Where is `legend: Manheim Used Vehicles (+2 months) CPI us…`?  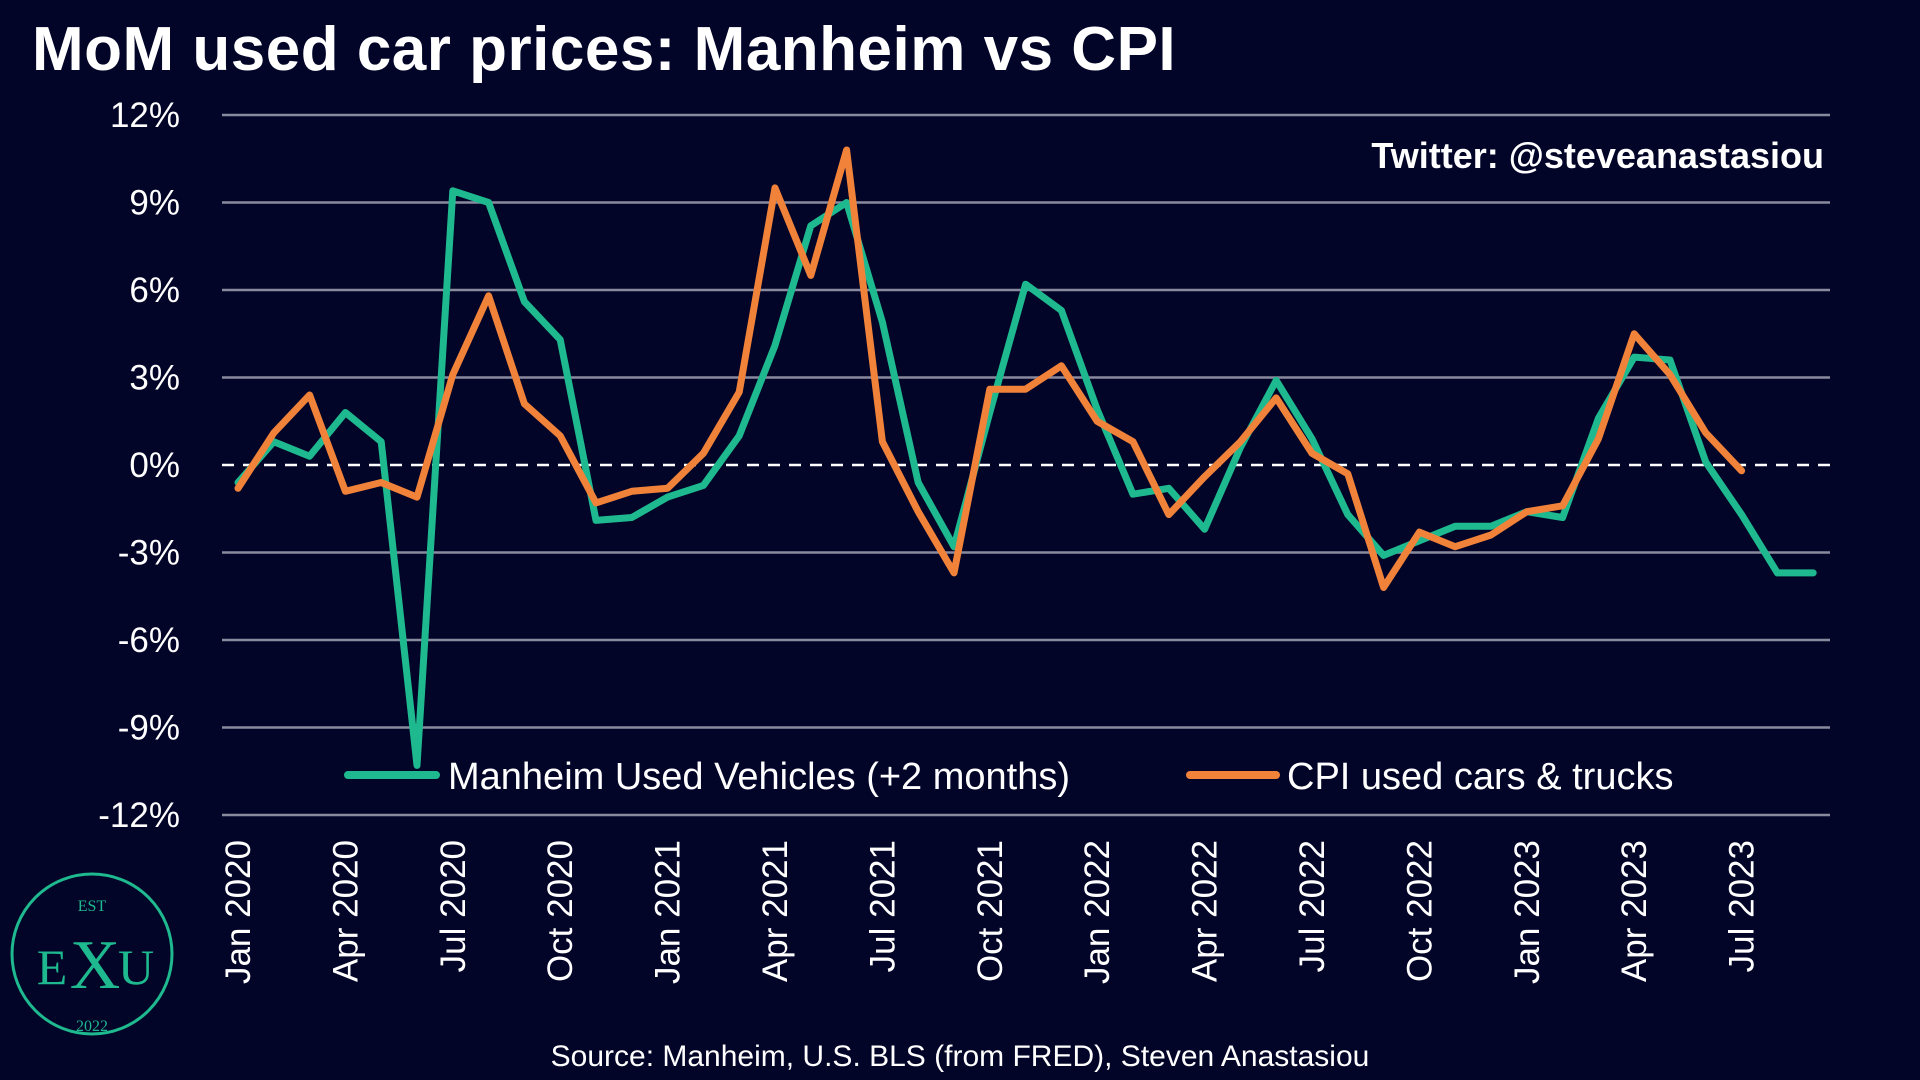 legend: Manheim Used Vehicles (+2 months) CPI us… is located at coordinates (1008, 777).